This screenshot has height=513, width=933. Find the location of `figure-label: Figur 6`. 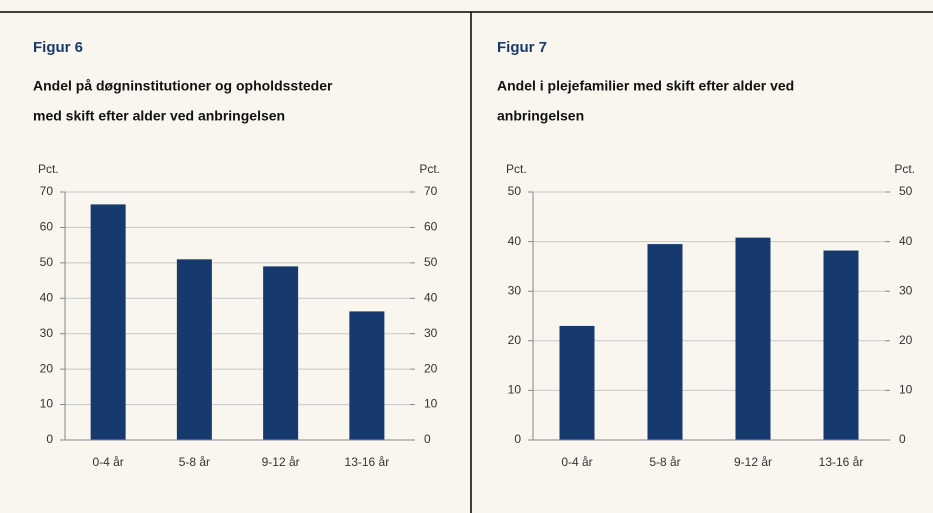

figure-label: Figur 6 is located at coordinates (58, 47).